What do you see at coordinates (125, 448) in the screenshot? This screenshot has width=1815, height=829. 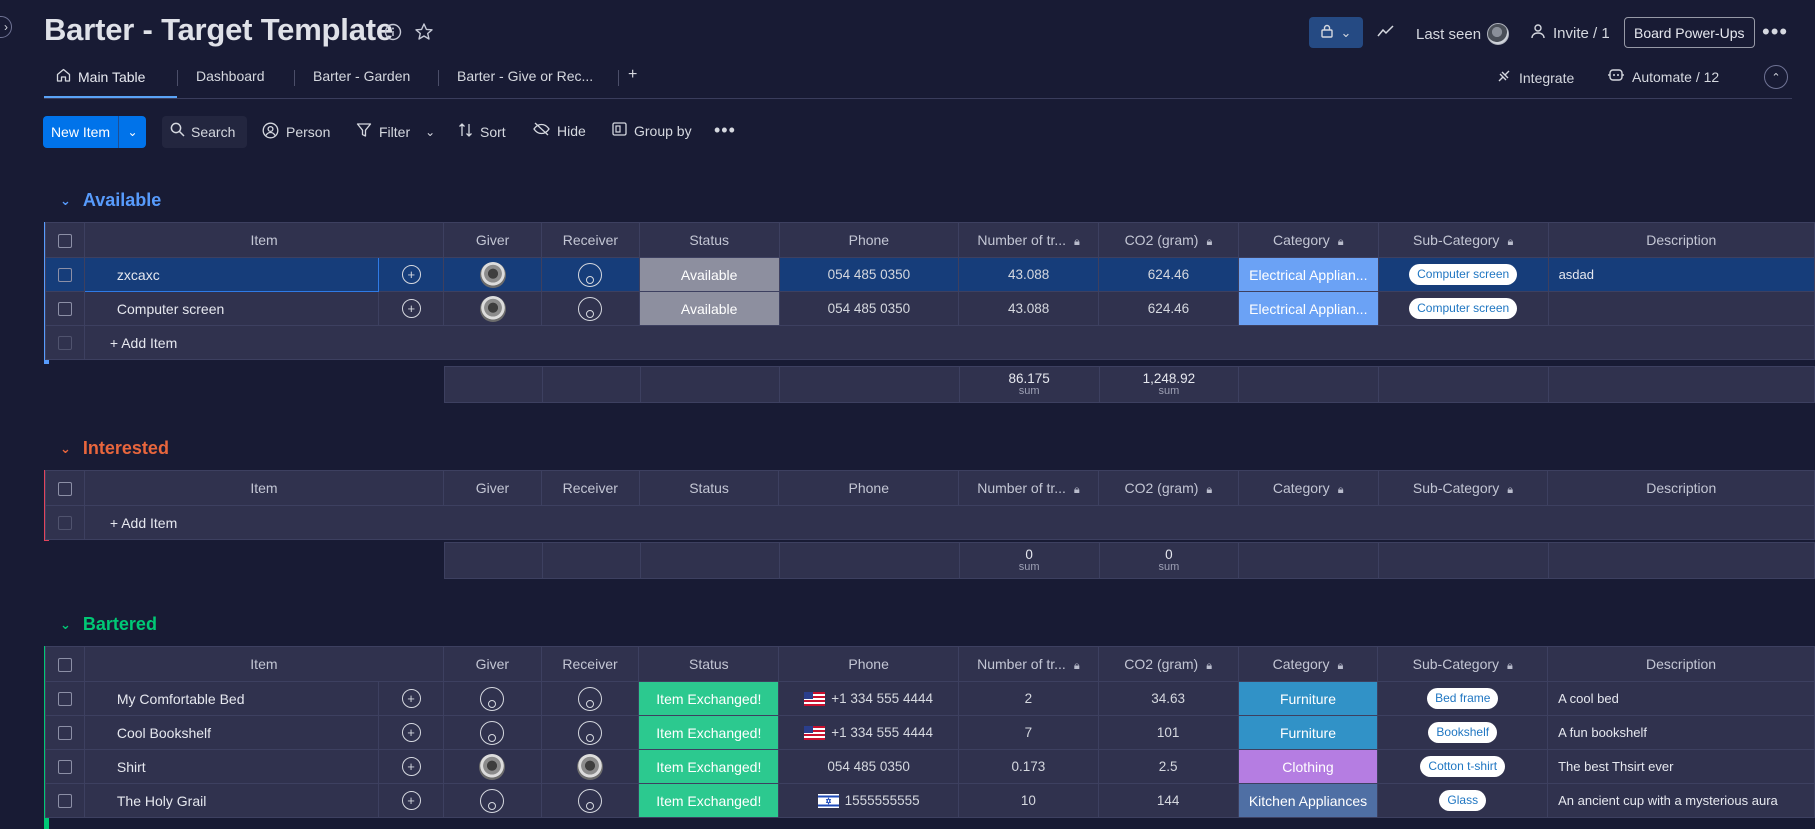 I see `group-title: Interested` at bounding box center [125, 448].